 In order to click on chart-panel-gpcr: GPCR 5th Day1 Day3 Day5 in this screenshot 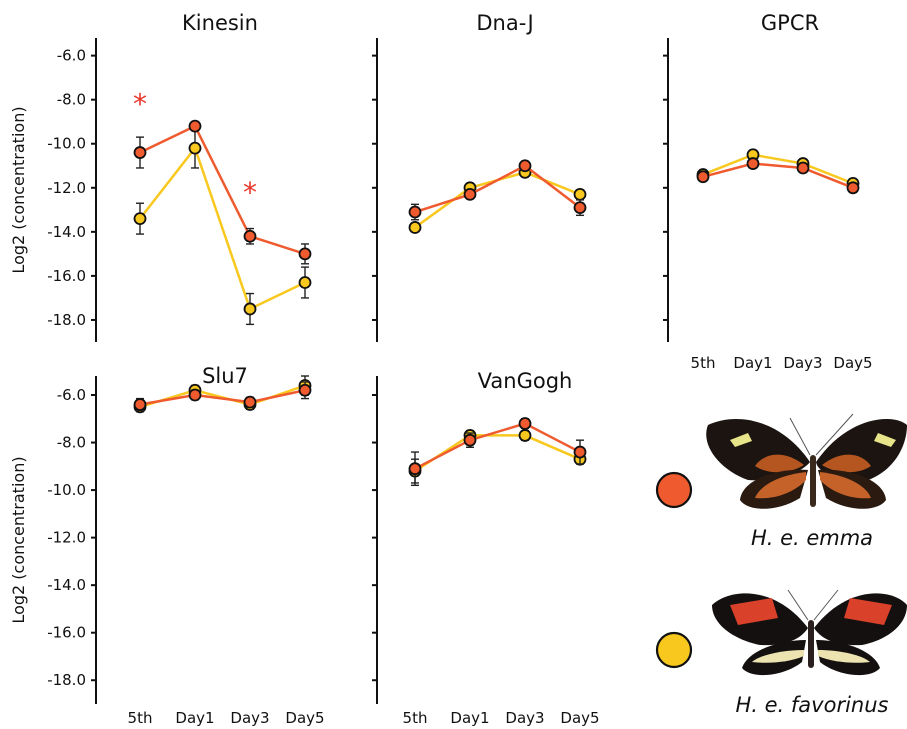, I will do `click(768, 191)`.